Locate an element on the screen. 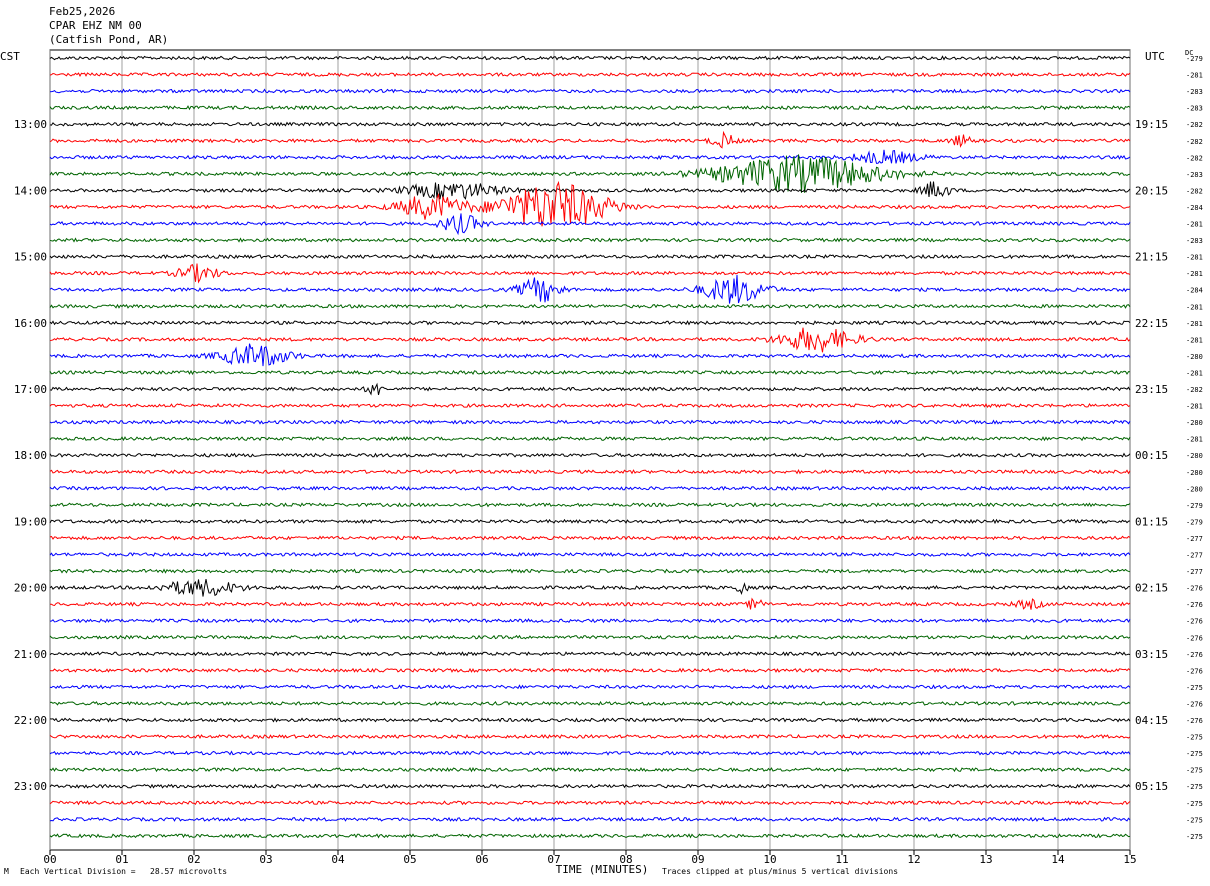 Image resolution: width=1210 pixels, height=886 pixels. left-hour-label: 22:00 is located at coordinates (30, 720).